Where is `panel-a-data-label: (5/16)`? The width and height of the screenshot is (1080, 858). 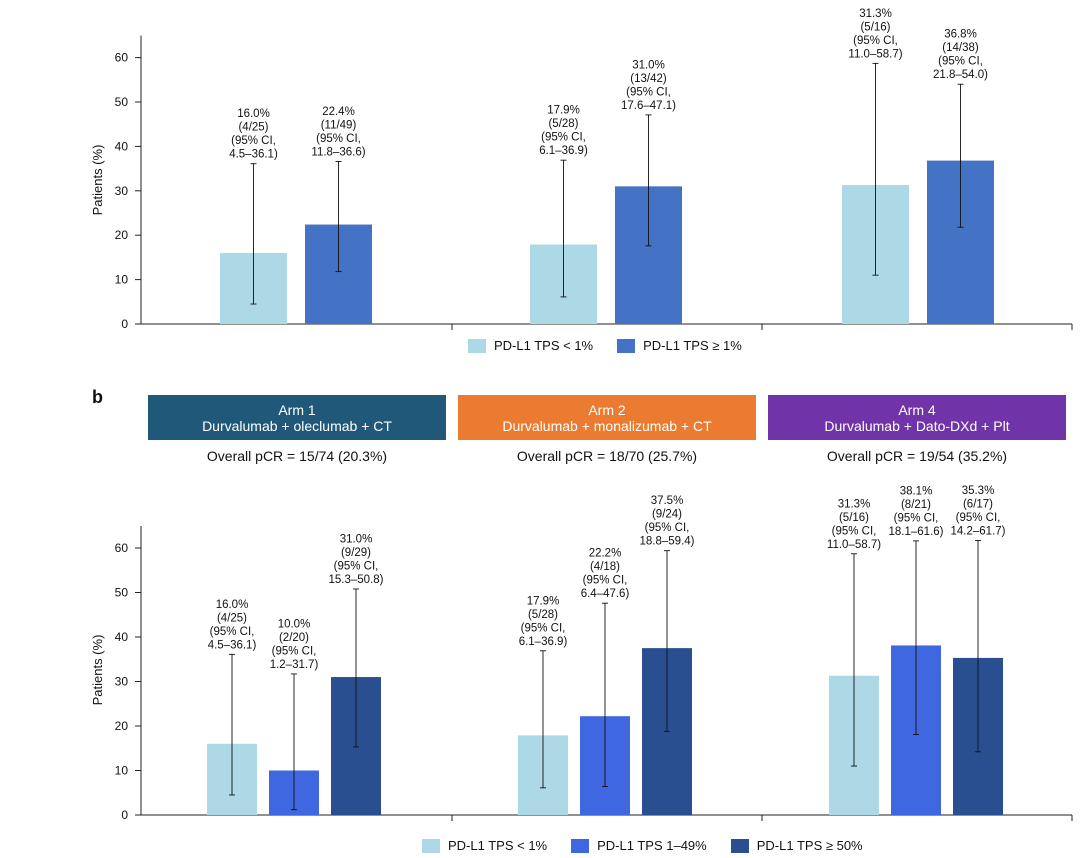 panel-a-data-label: (5/16) is located at coordinates (875, 27).